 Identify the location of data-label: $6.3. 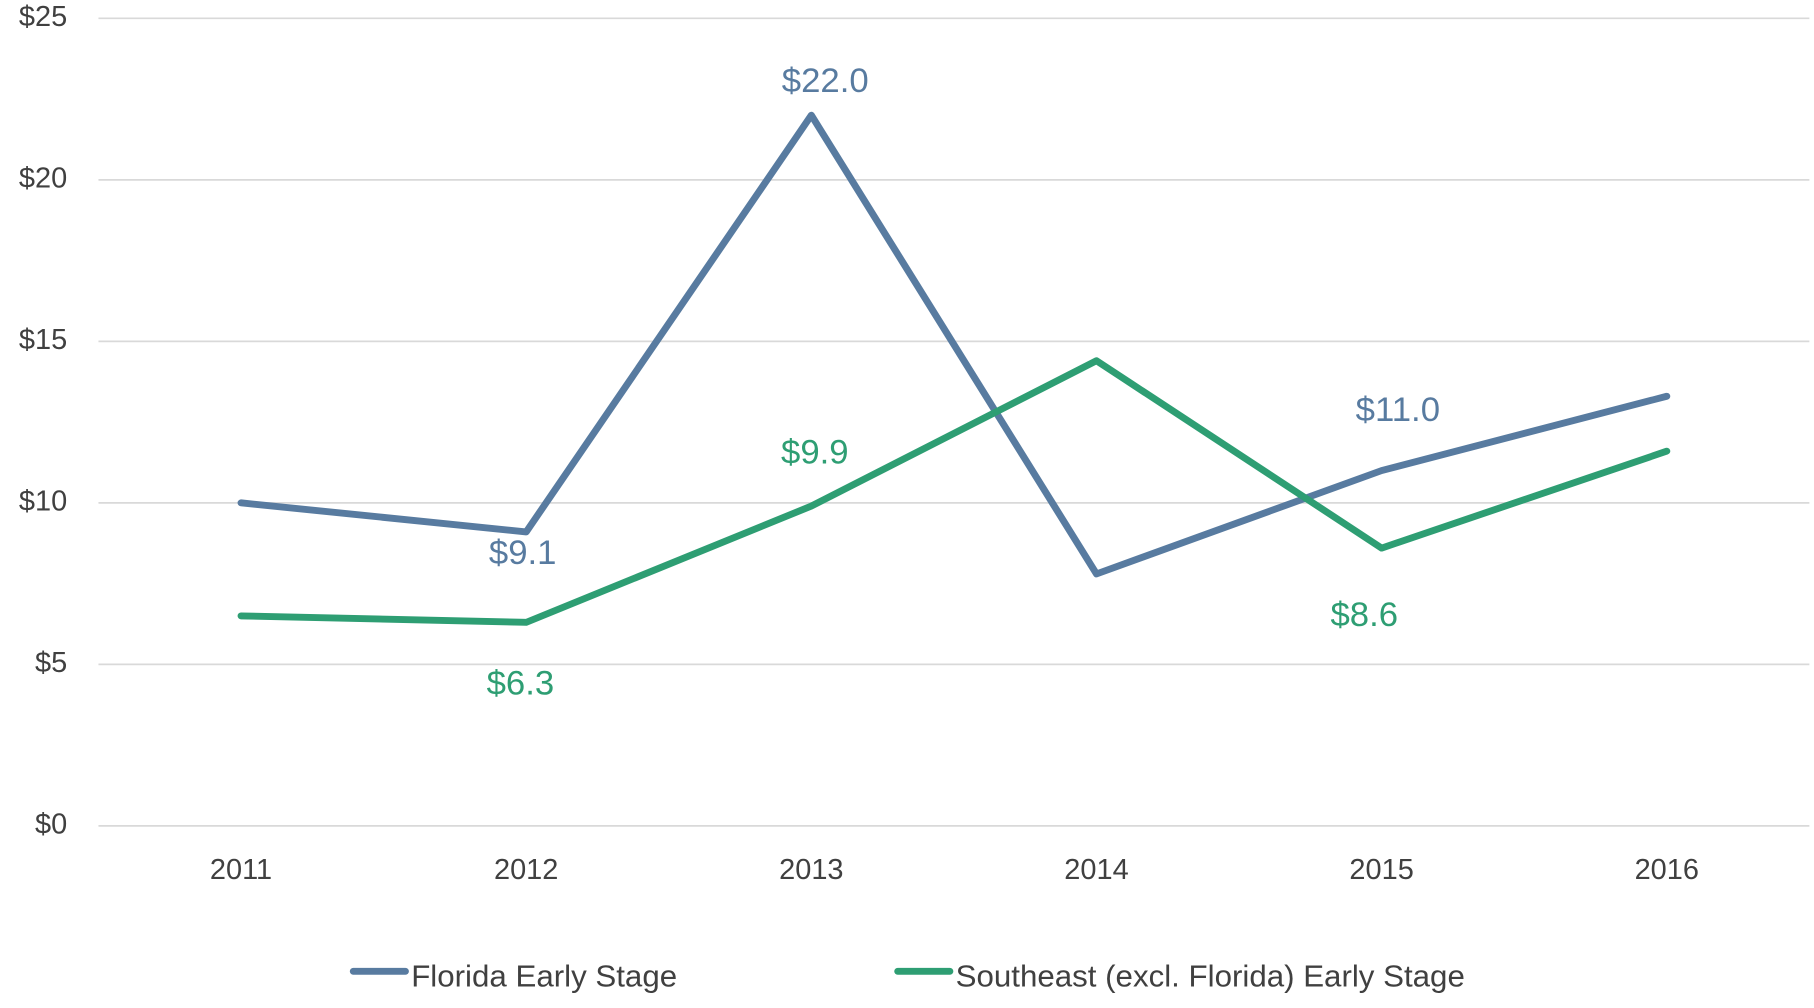
(521, 684).